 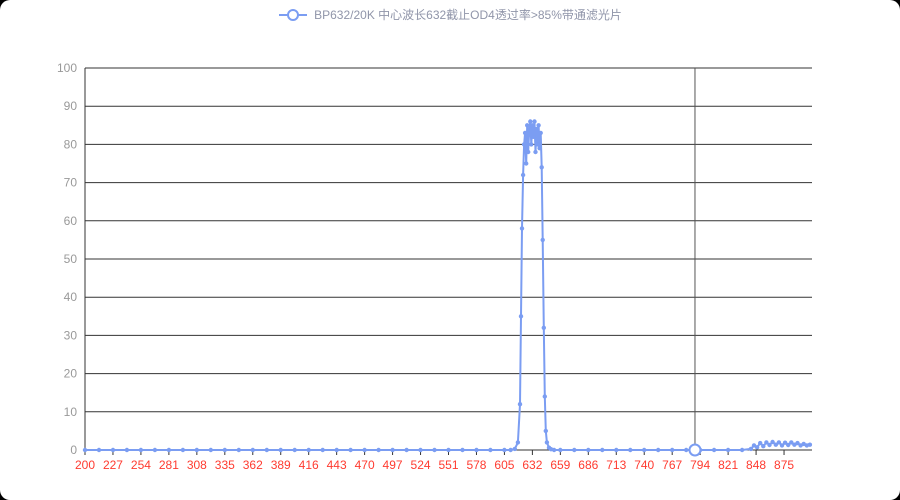 I want to click on x-tick-label: 200, so click(x=85, y=465).